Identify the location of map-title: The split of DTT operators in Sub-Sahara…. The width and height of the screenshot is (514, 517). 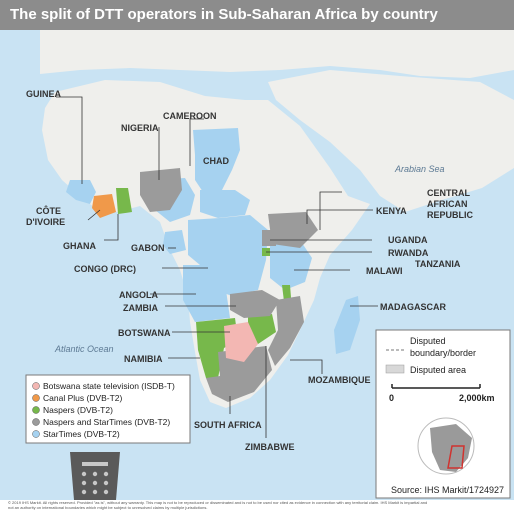
(224, 14).